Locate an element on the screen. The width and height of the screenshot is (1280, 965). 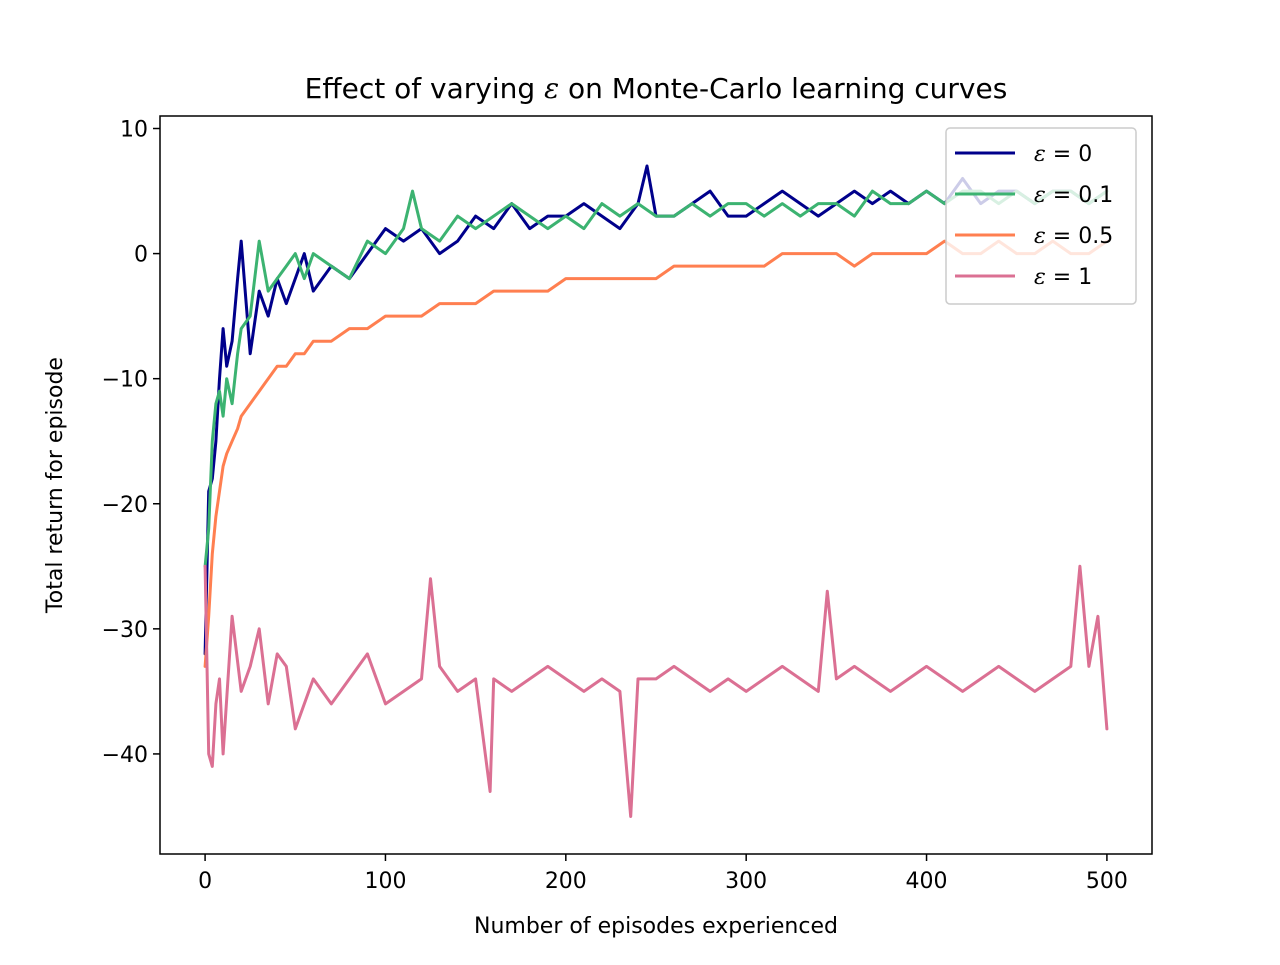
legend-label-1: ε = 0.1 is located at coordinates (1073, 195).